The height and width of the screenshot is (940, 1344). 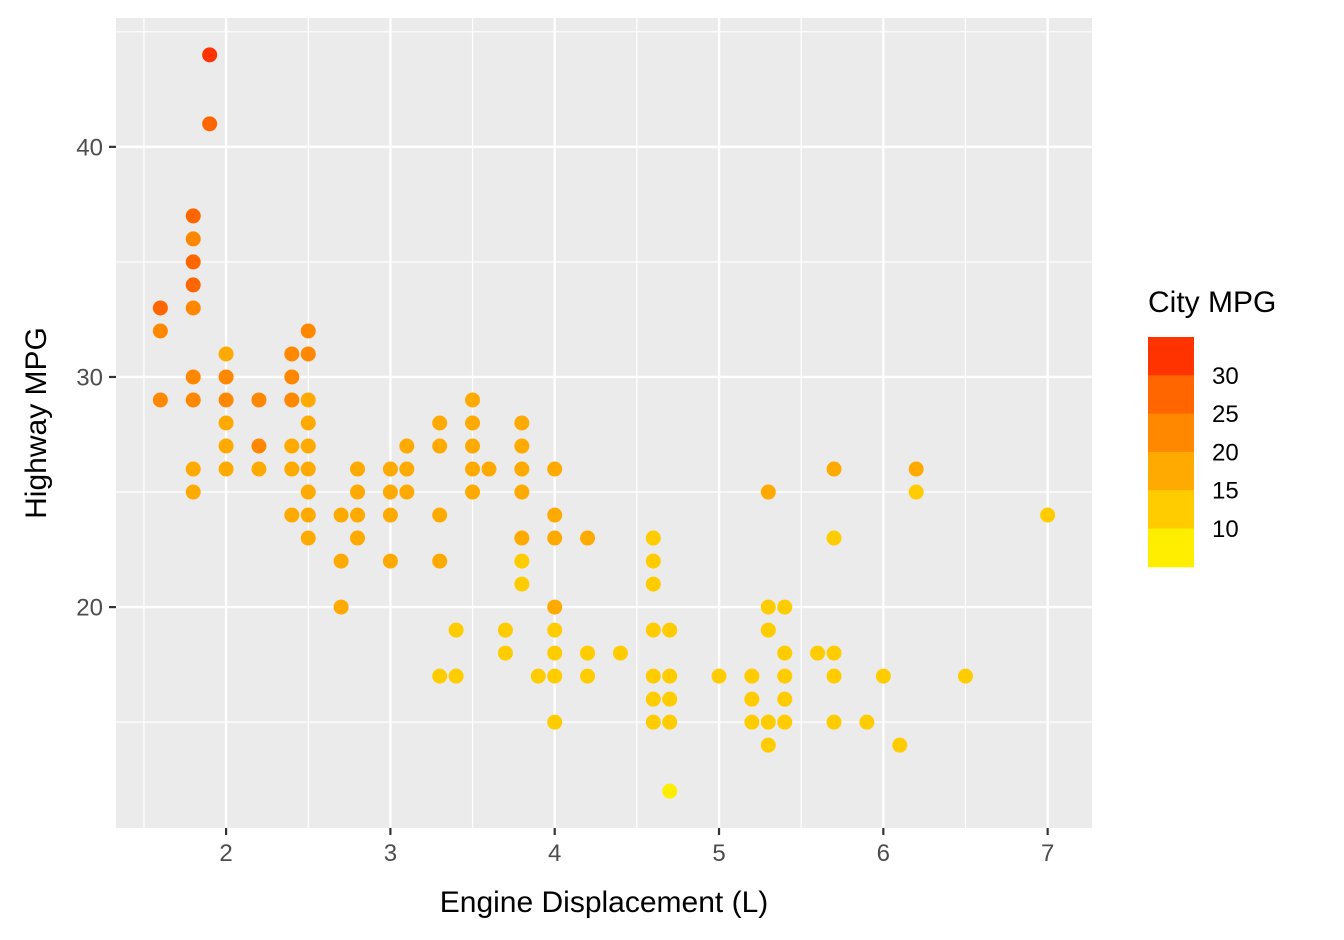 I want to click on legend-label: 10, so click(x=1225, y=529).